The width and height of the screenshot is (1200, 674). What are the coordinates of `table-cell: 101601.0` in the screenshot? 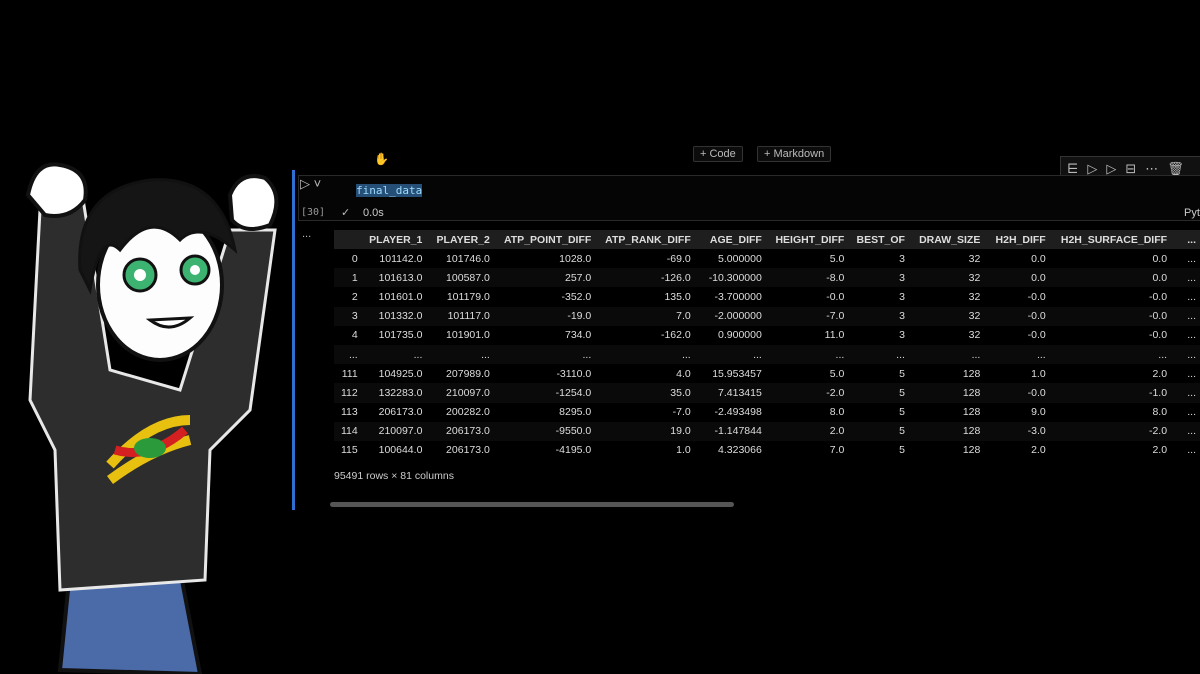 It's located at (400, 296).